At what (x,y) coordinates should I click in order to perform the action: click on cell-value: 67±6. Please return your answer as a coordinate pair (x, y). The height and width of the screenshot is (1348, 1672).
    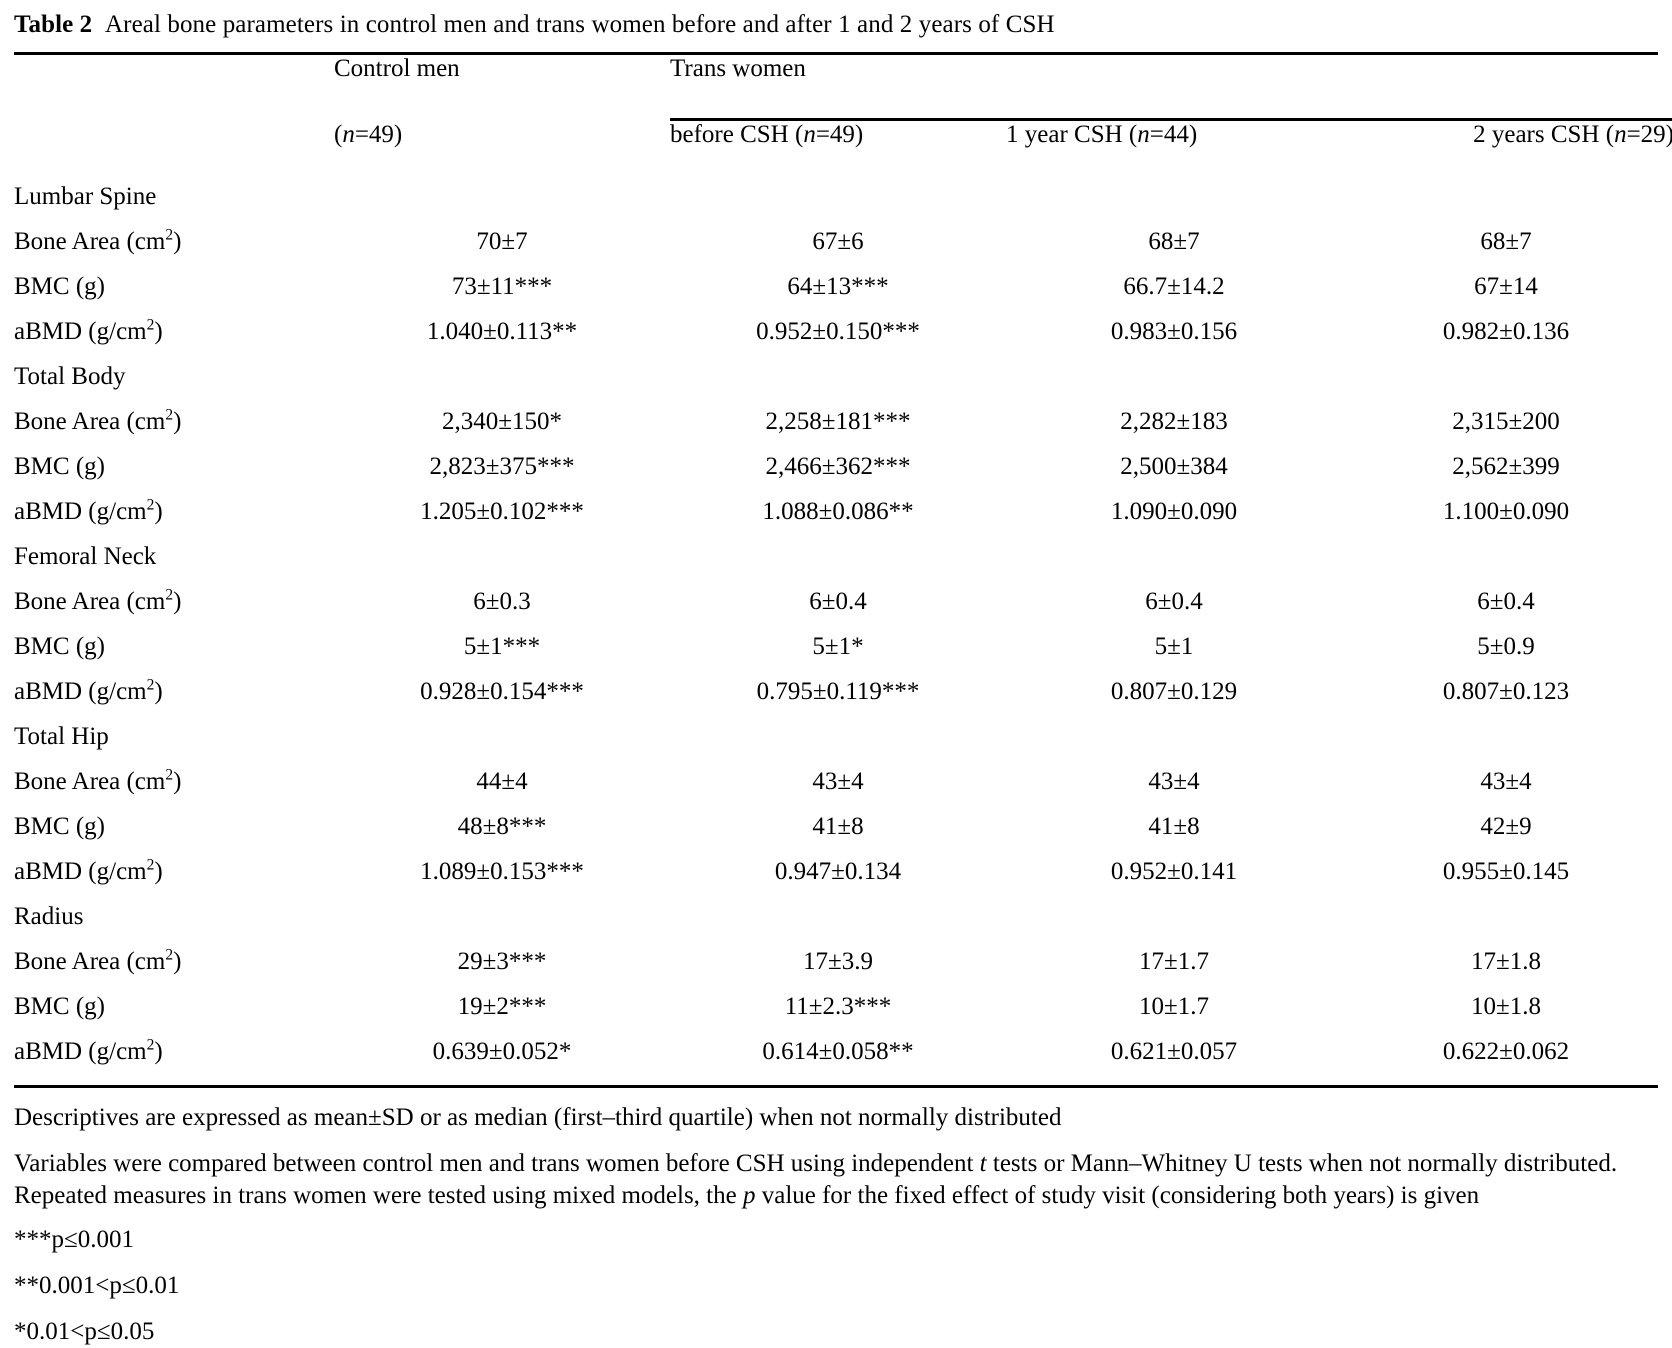
    Looking at the image, I should click on (838, 241).